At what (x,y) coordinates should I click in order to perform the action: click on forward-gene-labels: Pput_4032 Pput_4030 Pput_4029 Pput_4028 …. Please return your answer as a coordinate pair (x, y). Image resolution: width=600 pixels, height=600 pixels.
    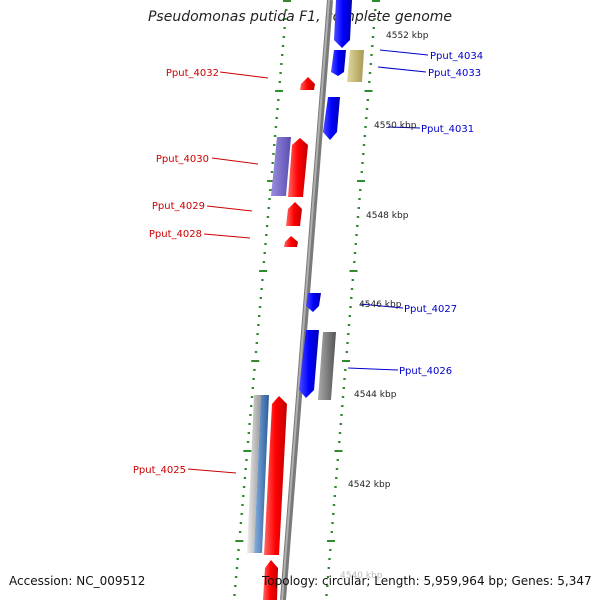
    Looking at the image, I should click on (176, 272).